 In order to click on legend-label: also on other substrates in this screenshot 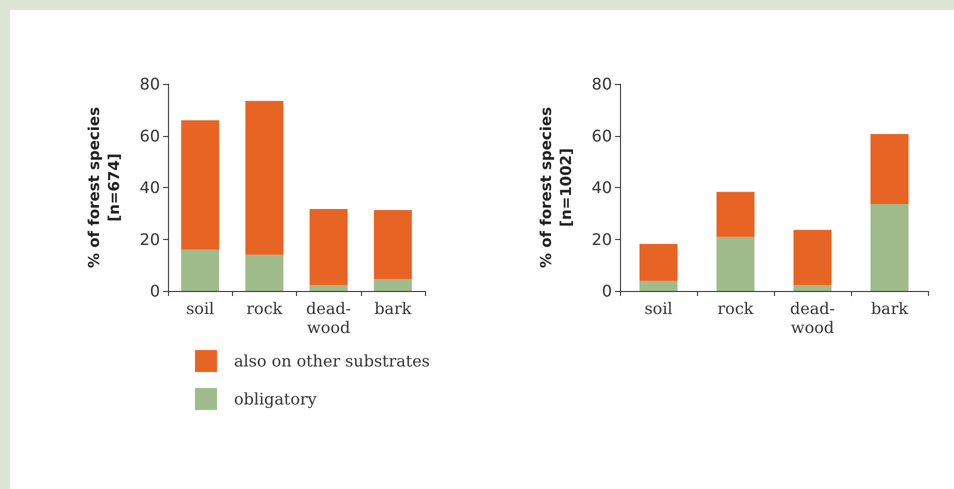, I will do `click(332, 361)`.